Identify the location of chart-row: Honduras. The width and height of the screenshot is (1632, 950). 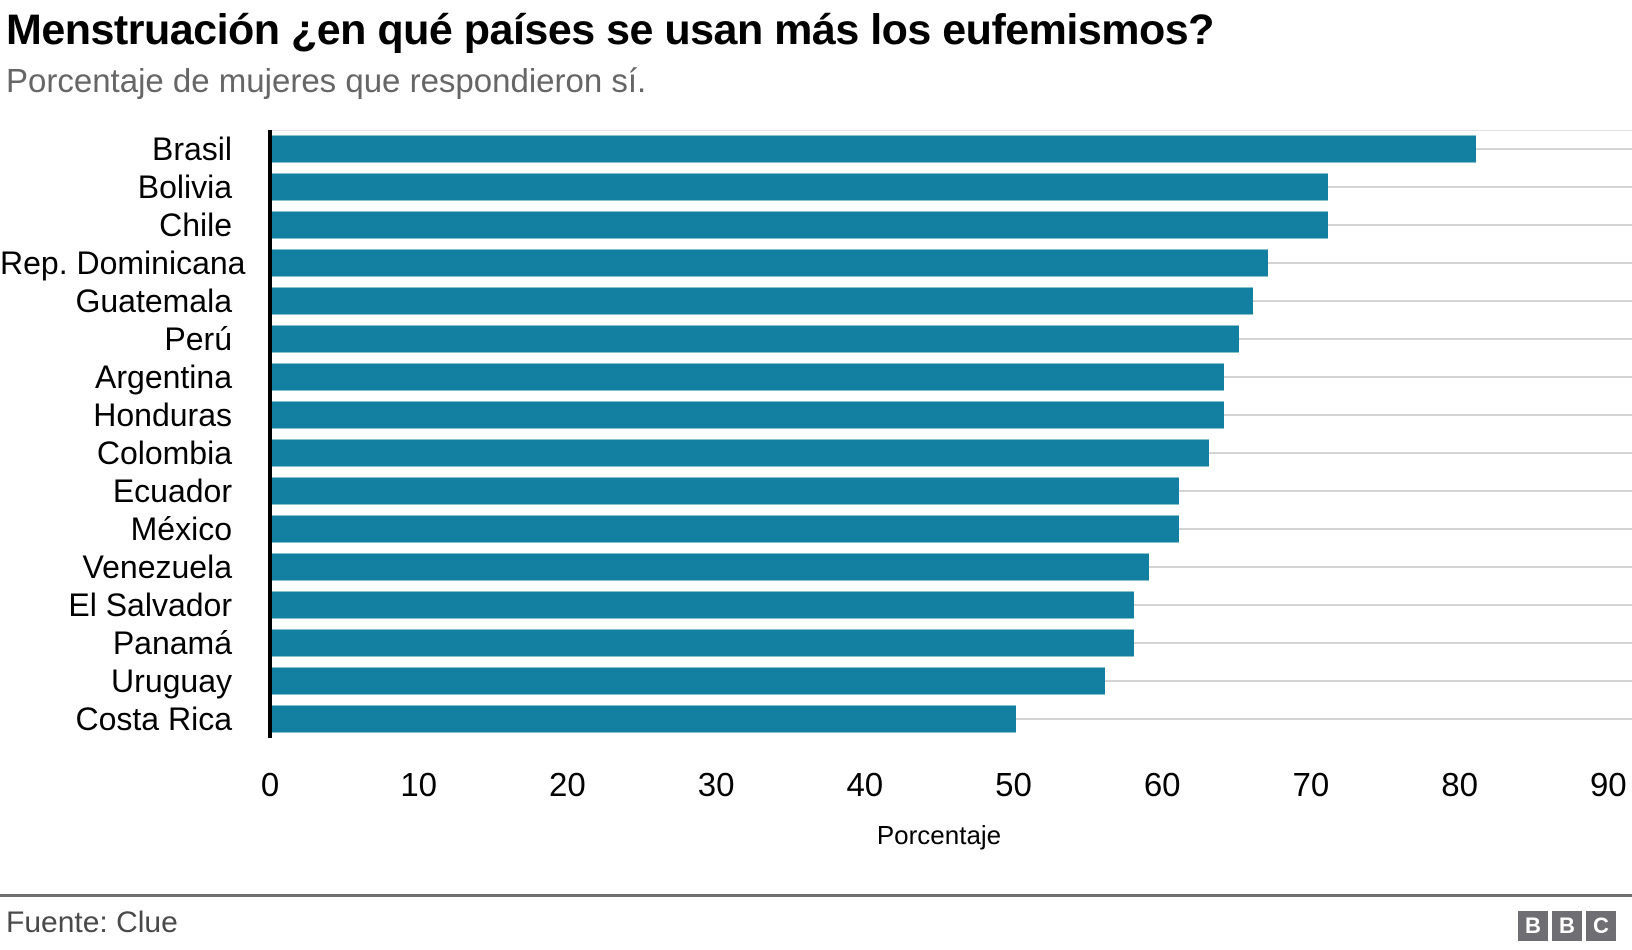
(816, 415).